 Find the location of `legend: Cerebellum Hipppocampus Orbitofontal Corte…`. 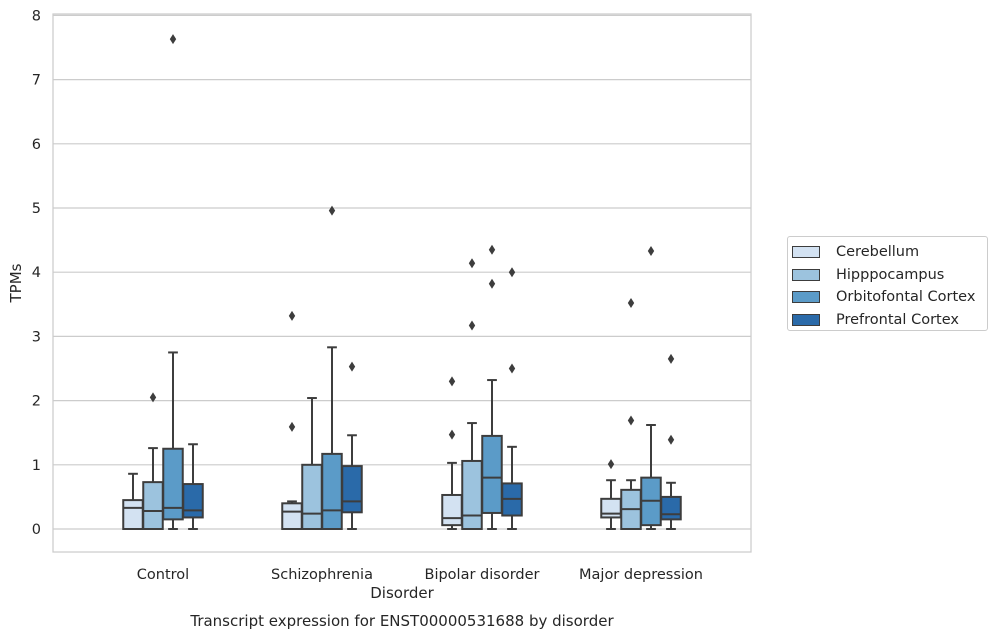

legend: Cerebellum Hipppocampus Orbitofontal Corte… is located at coordinates (887, 283).